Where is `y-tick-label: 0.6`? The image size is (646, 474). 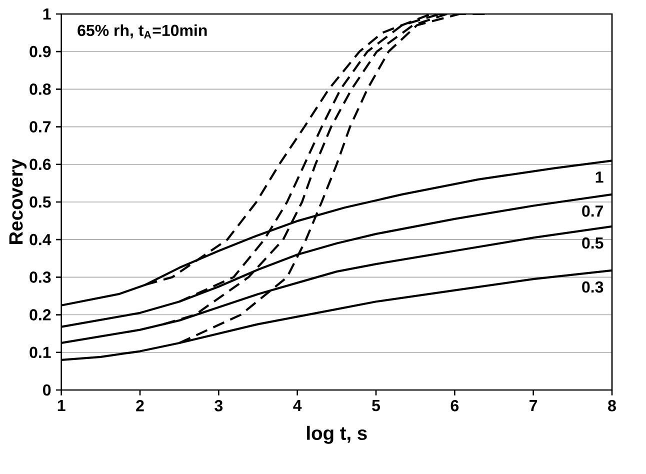 y-tick-label: 0.6 is located at coordinates (40, 164).